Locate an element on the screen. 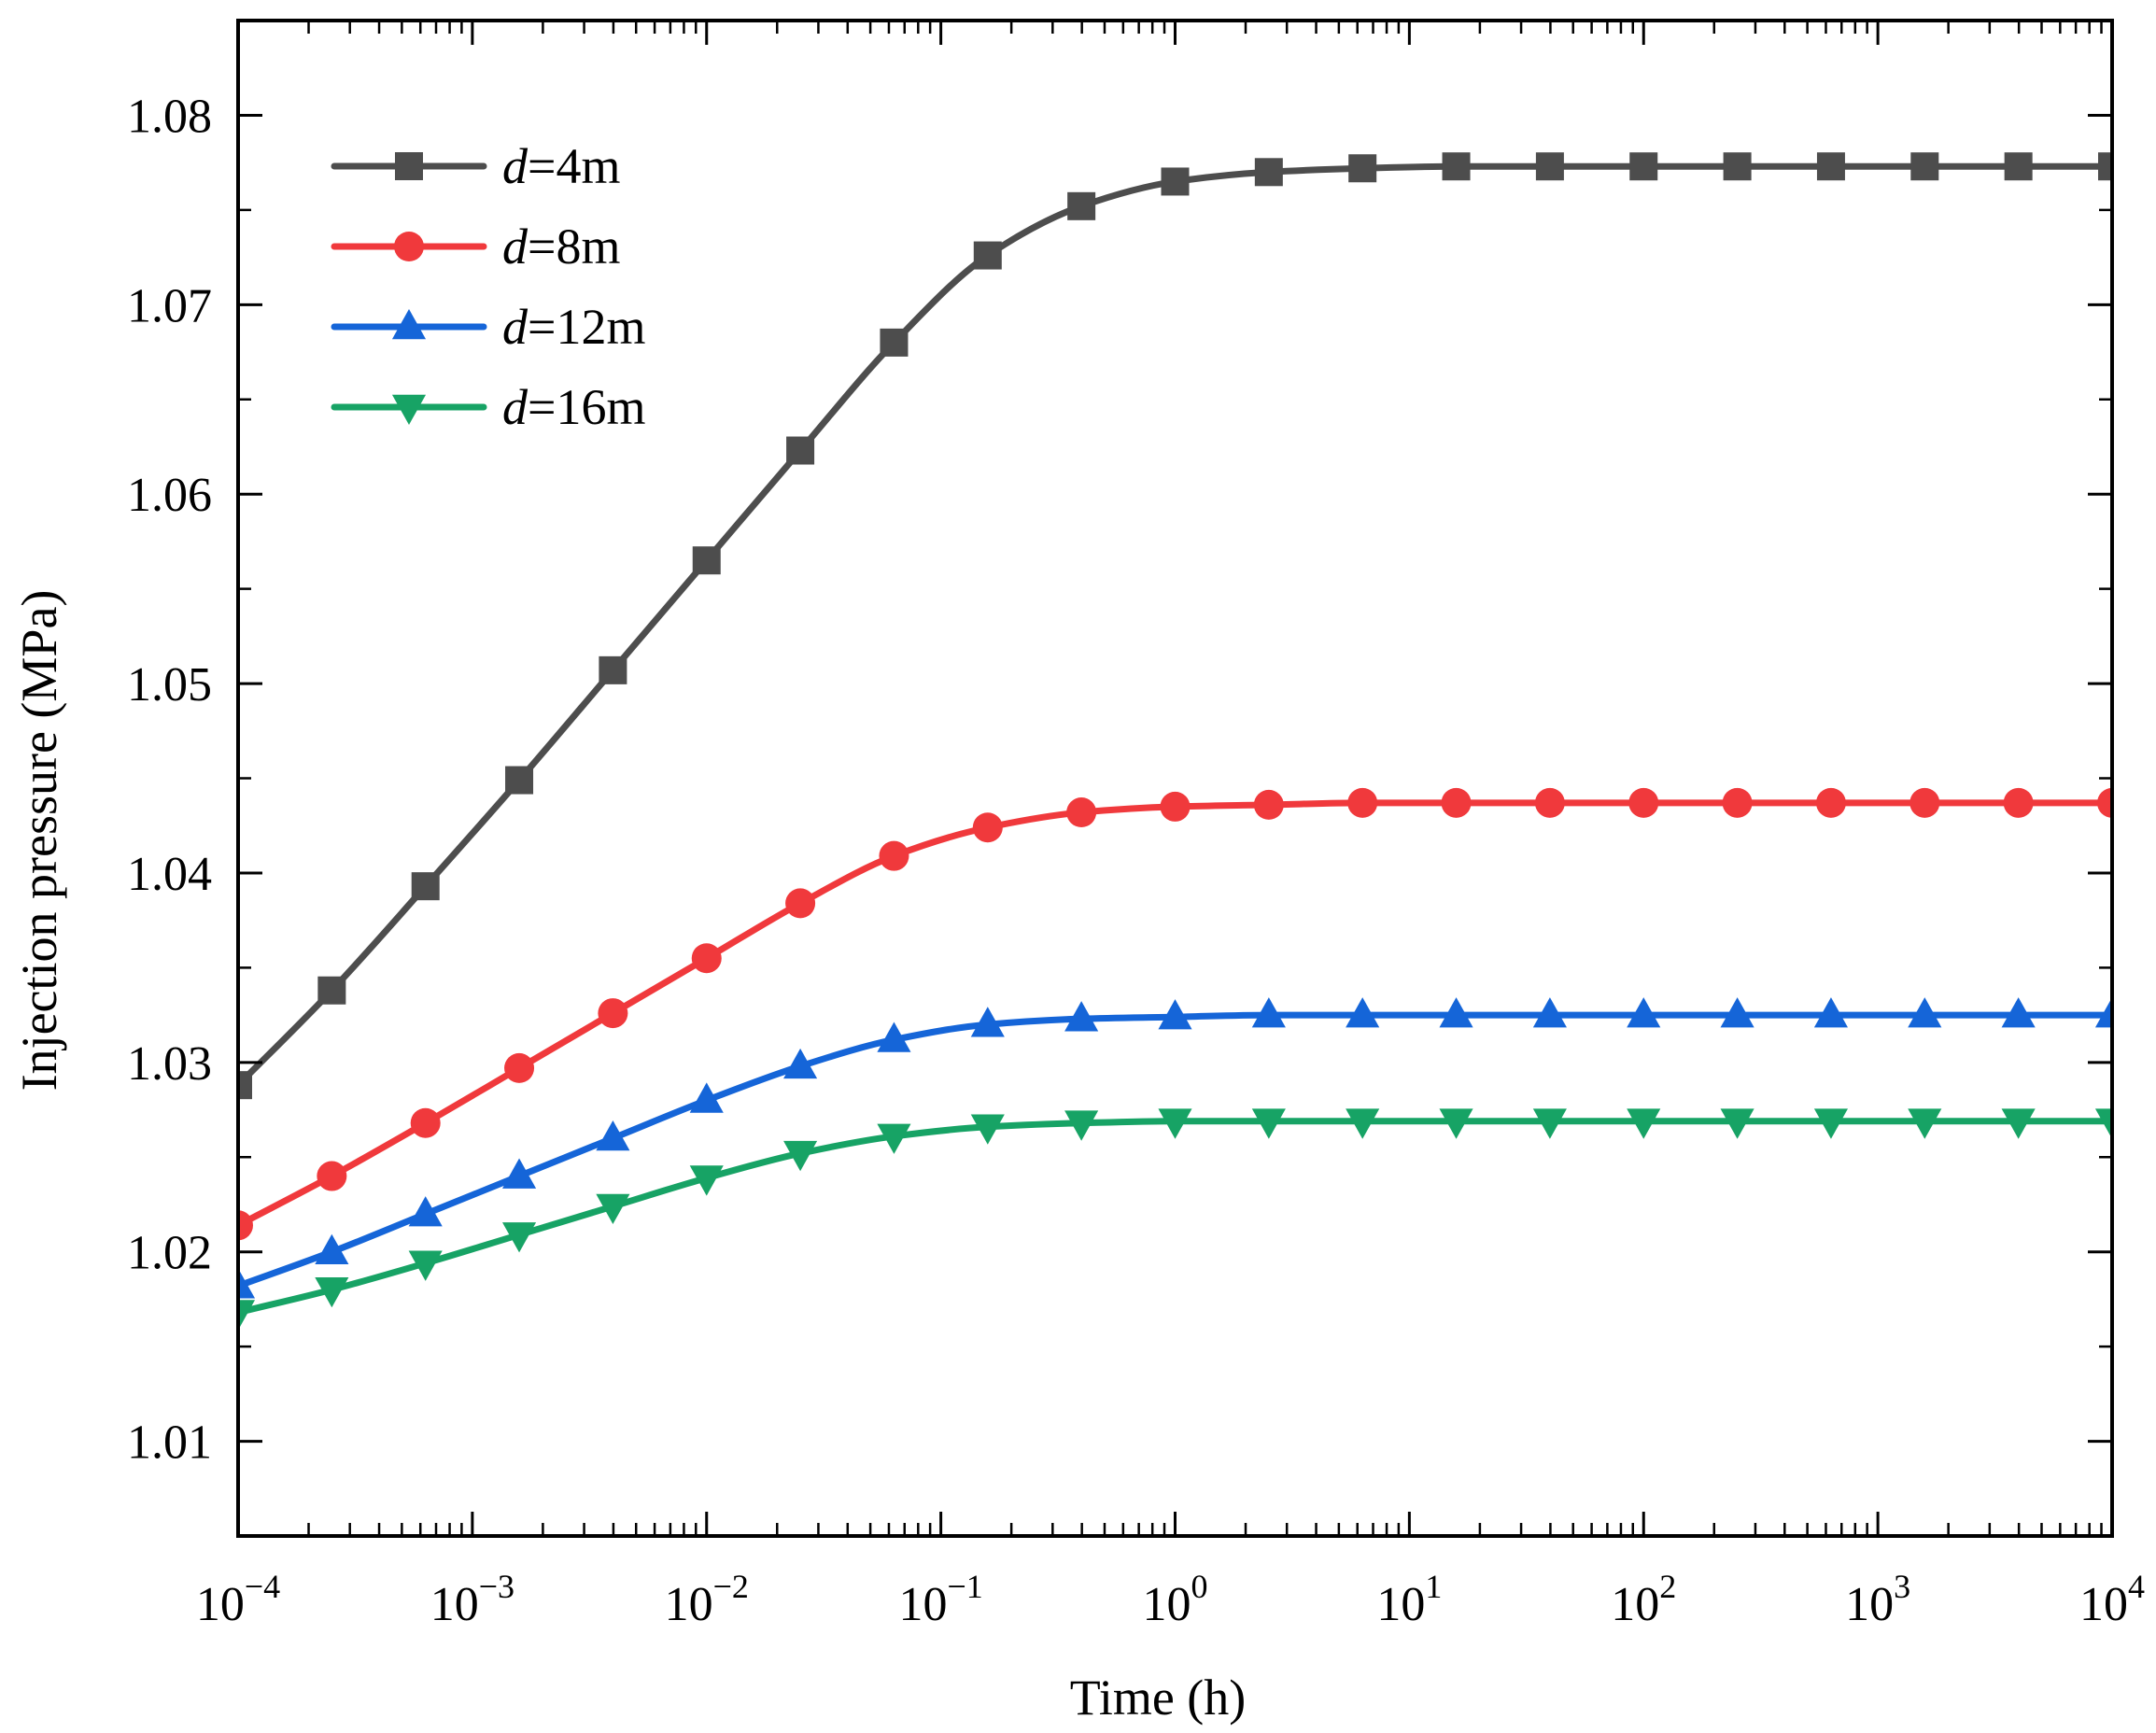  legend-label: d=8m is located at coordinates (561, 246).